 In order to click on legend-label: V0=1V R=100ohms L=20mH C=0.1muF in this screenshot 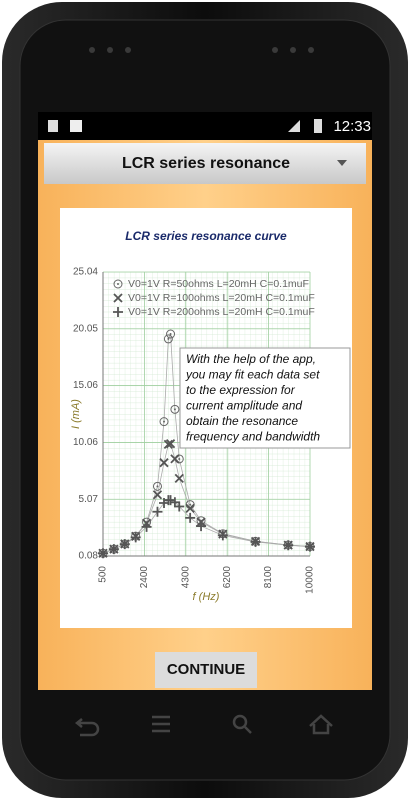, I will do `click(221, 298)`.